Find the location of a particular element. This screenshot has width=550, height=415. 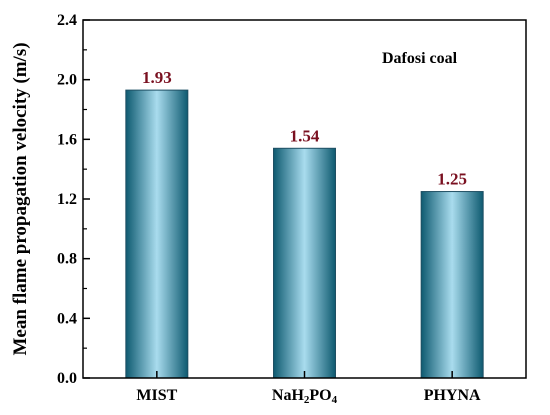

y-tick-label: 0.0 is located at coordinates (67, 378).